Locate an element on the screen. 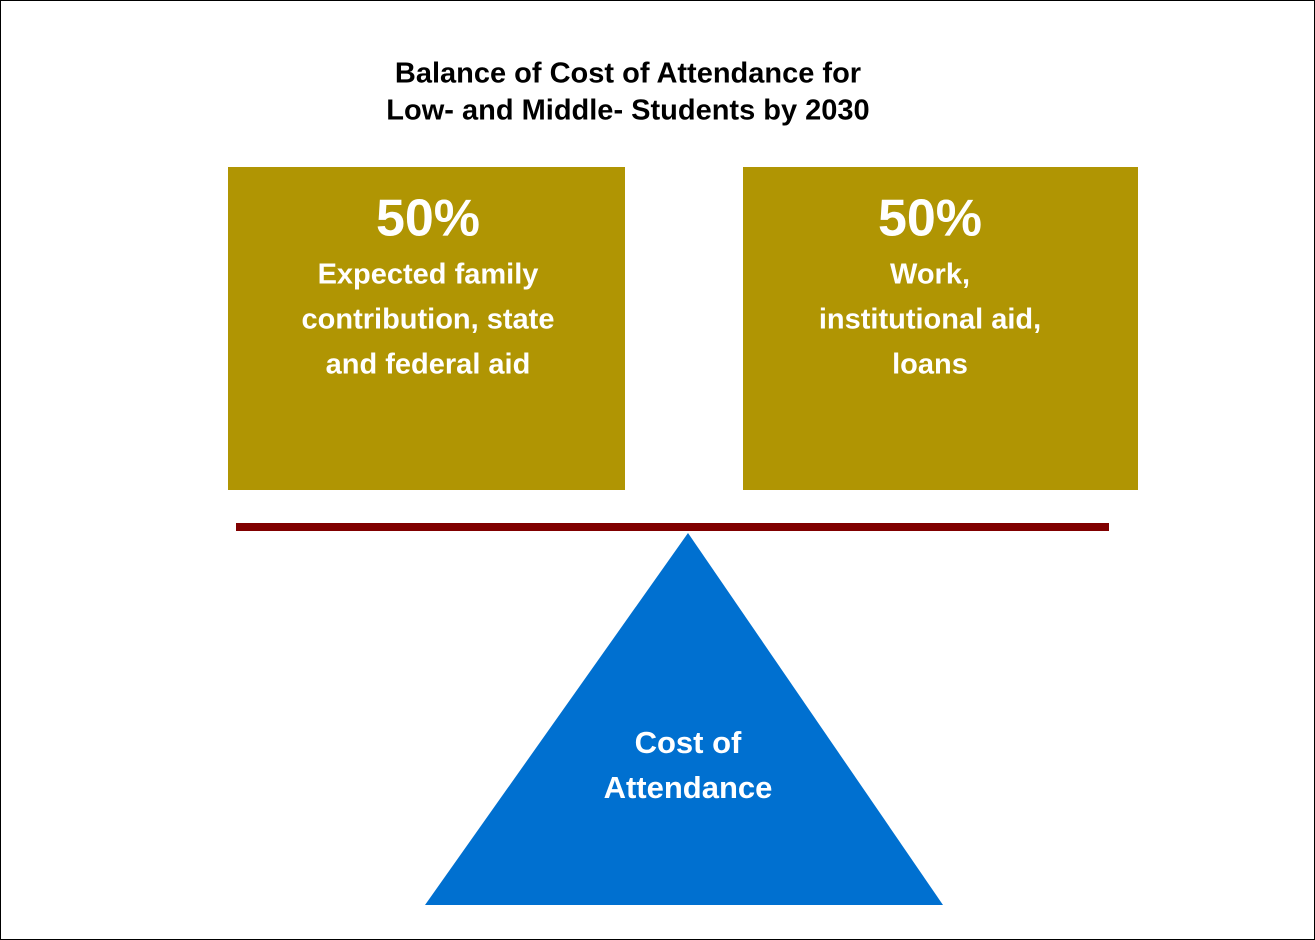  box-label: institutional aid, is located at coordinates (930, 320).